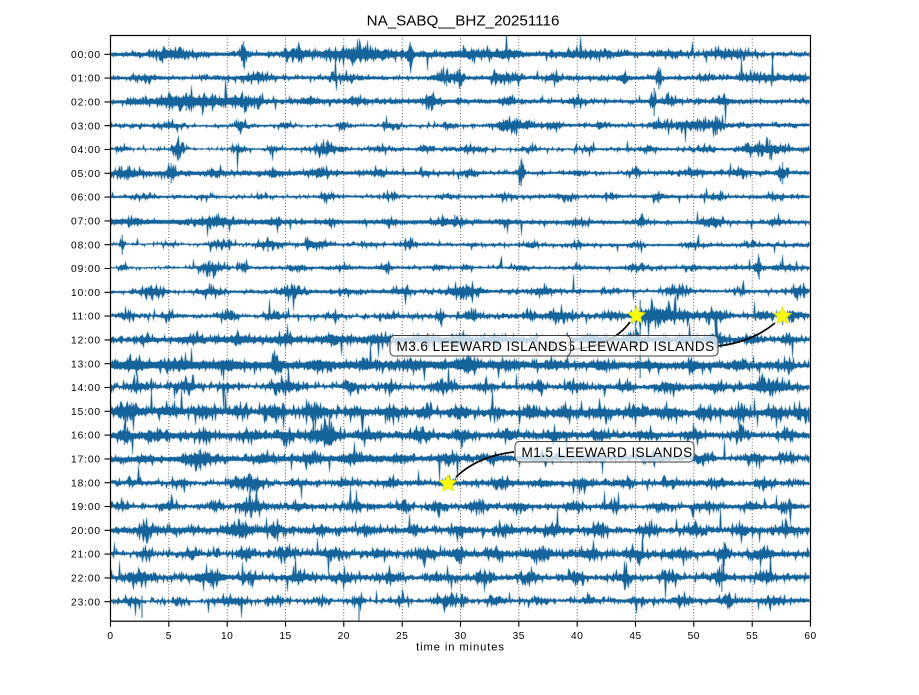 Image resolution: width=919 pixels, height=695 pixels. Describe the element at coordinates (86, 79) in the screenshot. I see `svg-text: 01:00` at that location.